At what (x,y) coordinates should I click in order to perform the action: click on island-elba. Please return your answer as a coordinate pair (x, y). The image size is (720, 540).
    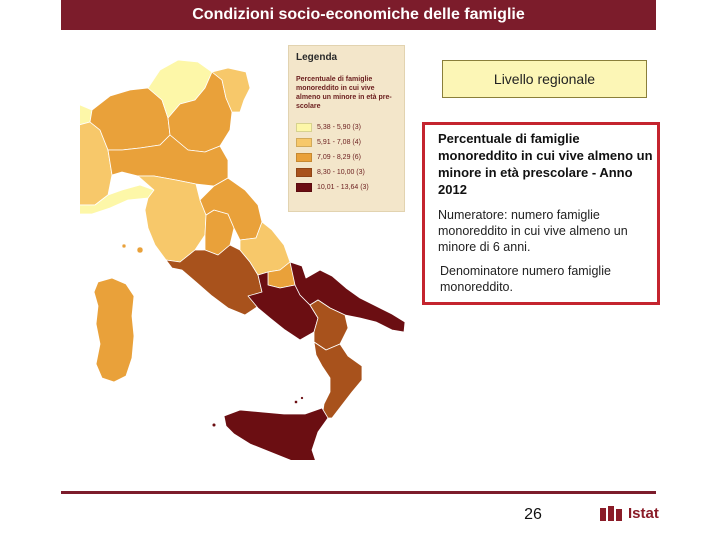
    Looking at the image, I should click on (140, 250).